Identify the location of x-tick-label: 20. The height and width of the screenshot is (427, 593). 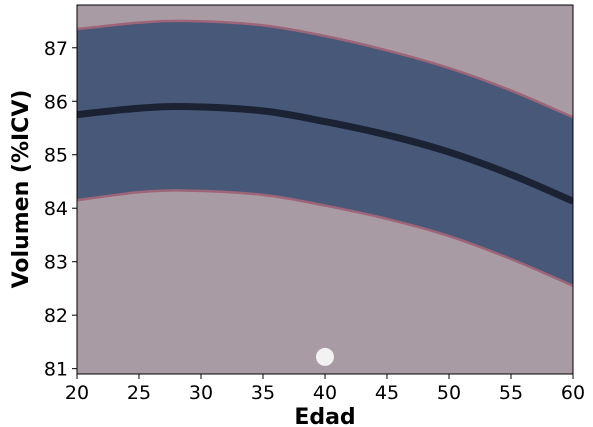
(77, 393).